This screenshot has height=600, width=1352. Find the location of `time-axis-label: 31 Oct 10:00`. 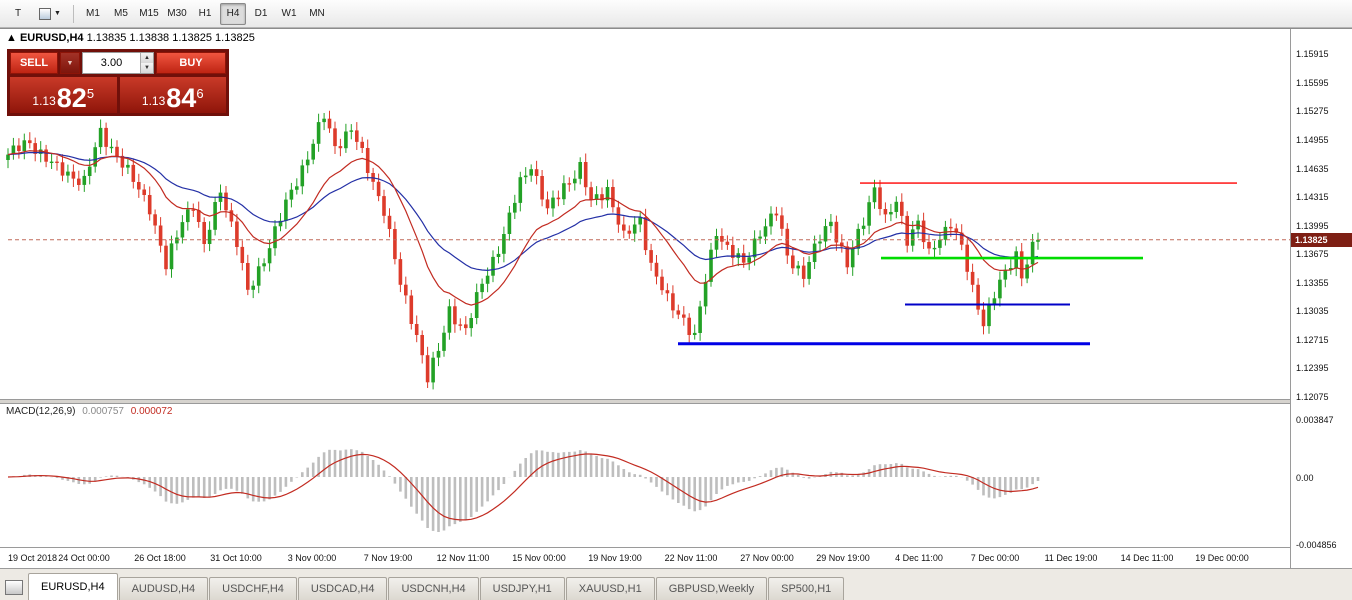

time-axis-label: 31 Oct 10:00 is located at coordinates (236, 558).